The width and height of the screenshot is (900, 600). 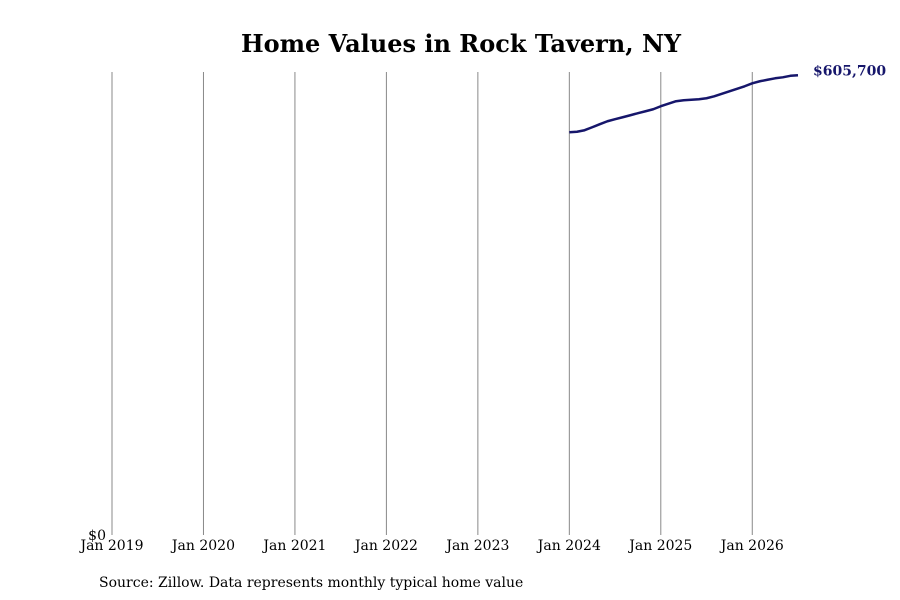 What do you see at coordinates (659, 546) in the screenshot?
I see `x-tick-label: Jan 2025` at bounding box center [659, 546].